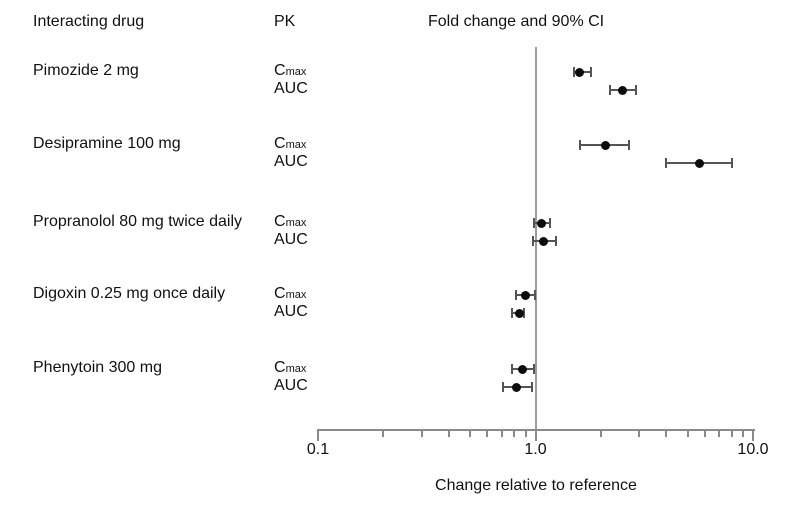  Describe the element at coordinates (753, 449) in the screenshot. I see `x-tick-label: 10.0` at that location.